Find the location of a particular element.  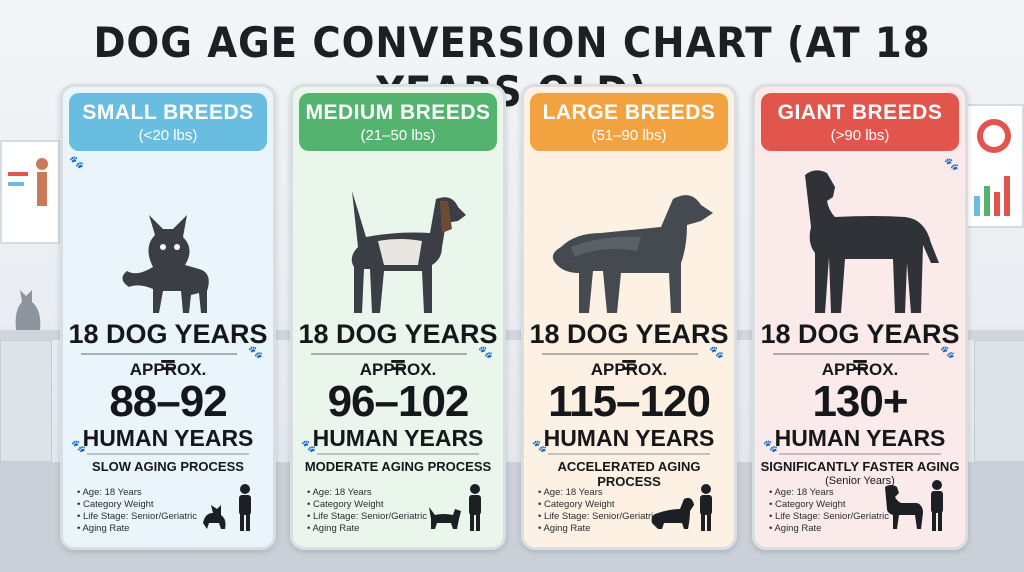

card-header: SMALL BREEDS (<20 lbs) is located at coordinates (168, 122).